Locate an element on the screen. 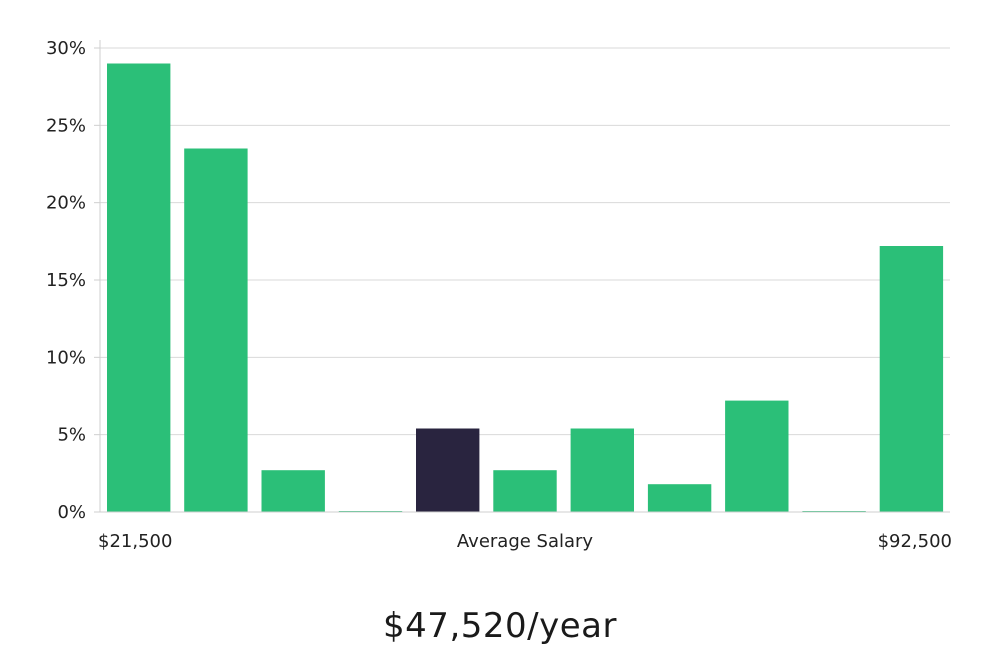 The image size is (1000, 660). y-tick-label: 0% is located at coordinates (71, 512).